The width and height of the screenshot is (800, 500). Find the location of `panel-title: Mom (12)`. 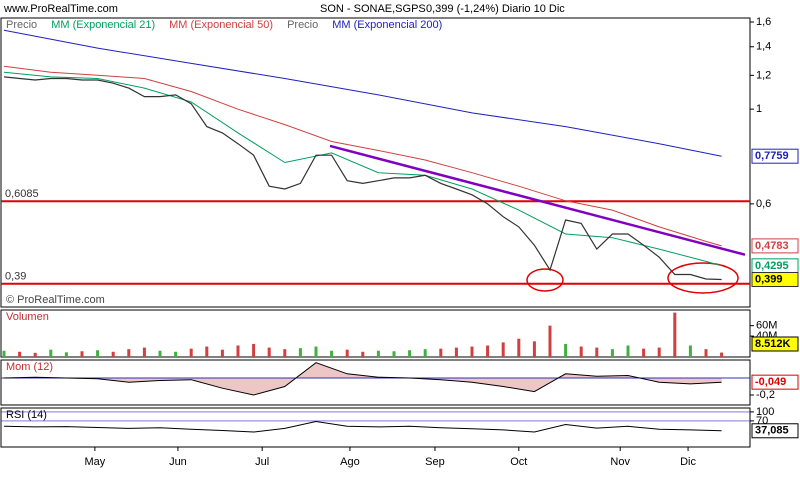

panel-title: Mom (12) is located at coordinates (29, 367).